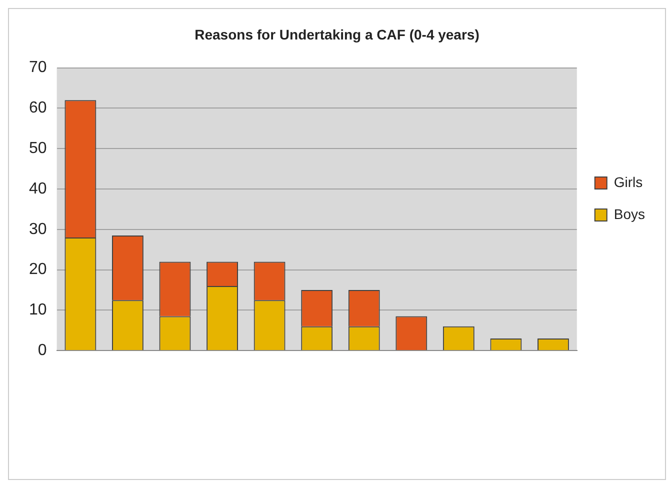 The height and width of the screenshot is (486, 672). Describe the element at coordinates (38, 67) in the screenshot. I see `y-tick-label: 70` at that location.